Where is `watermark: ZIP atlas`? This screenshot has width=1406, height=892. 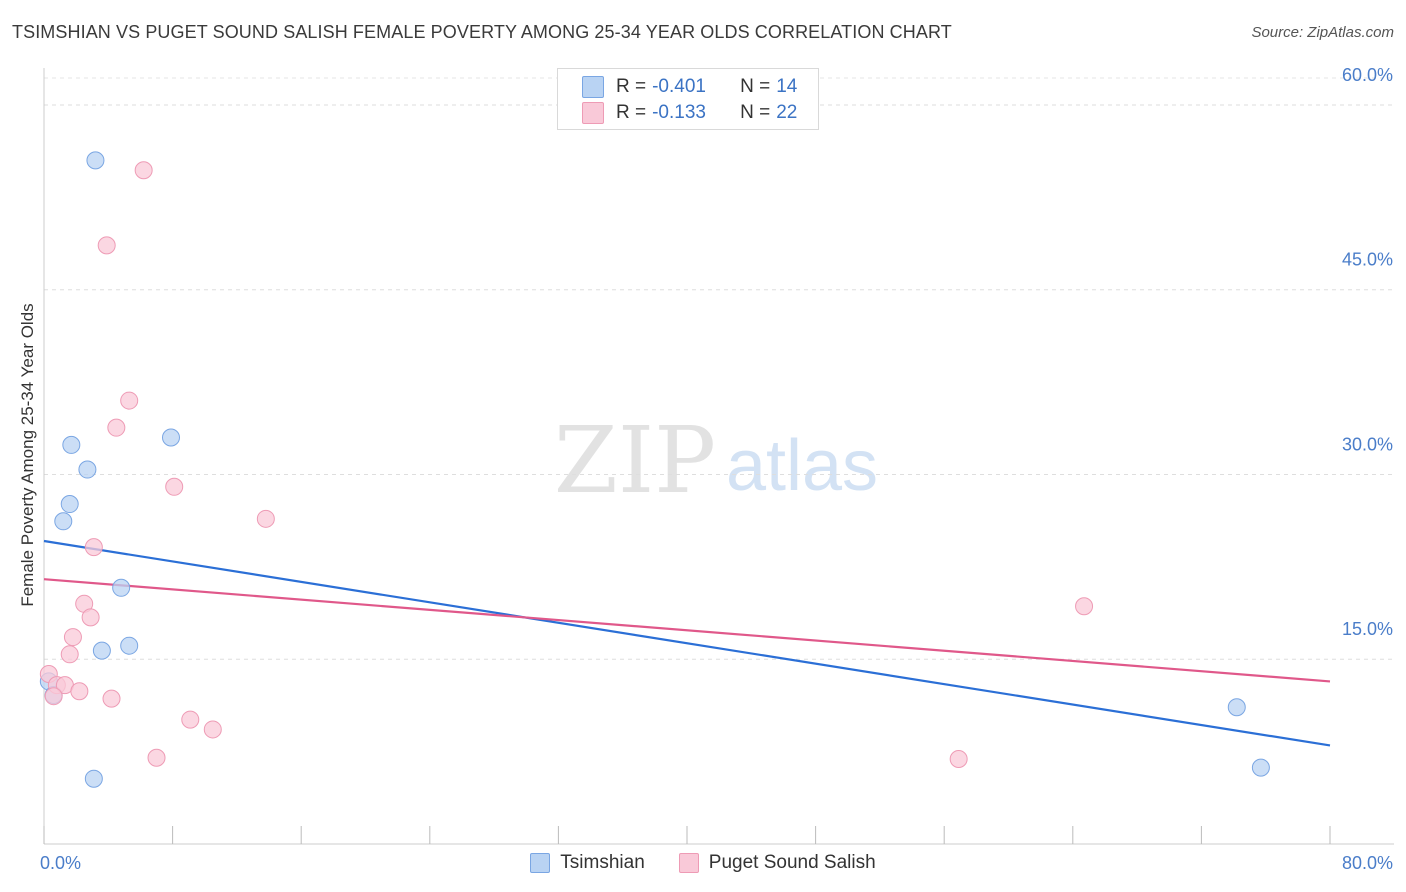
watermark: ZIP atlas is located at coordinates (716, 460).